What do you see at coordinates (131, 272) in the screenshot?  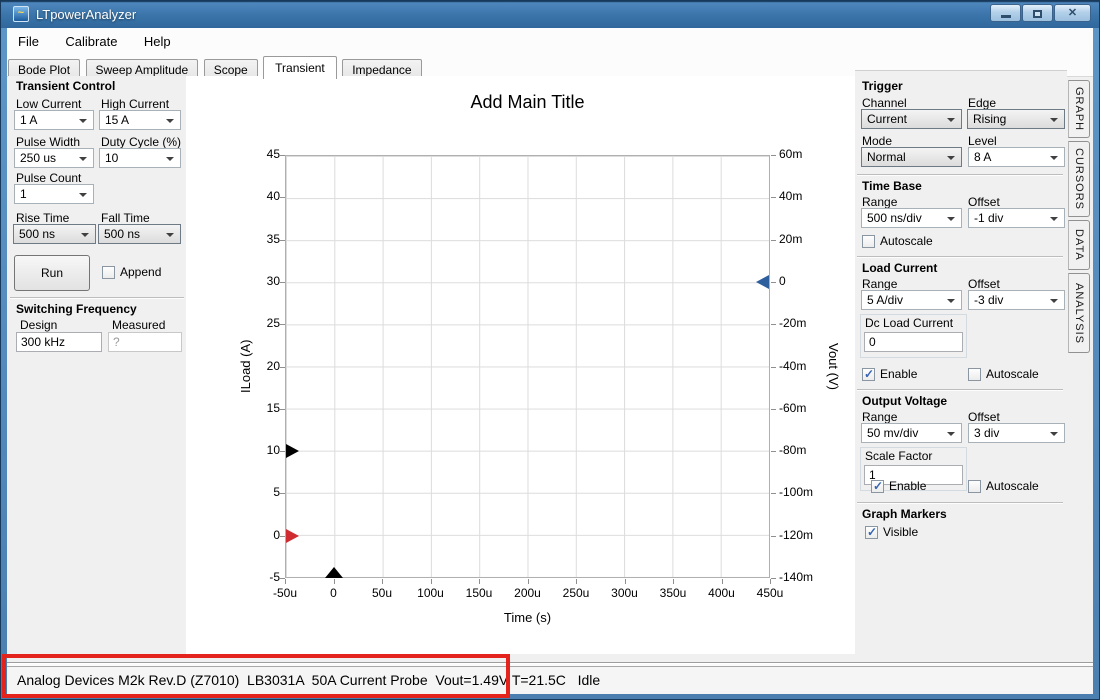 I see `append-checkbox-row: Append` at bounding box center [131, 272].